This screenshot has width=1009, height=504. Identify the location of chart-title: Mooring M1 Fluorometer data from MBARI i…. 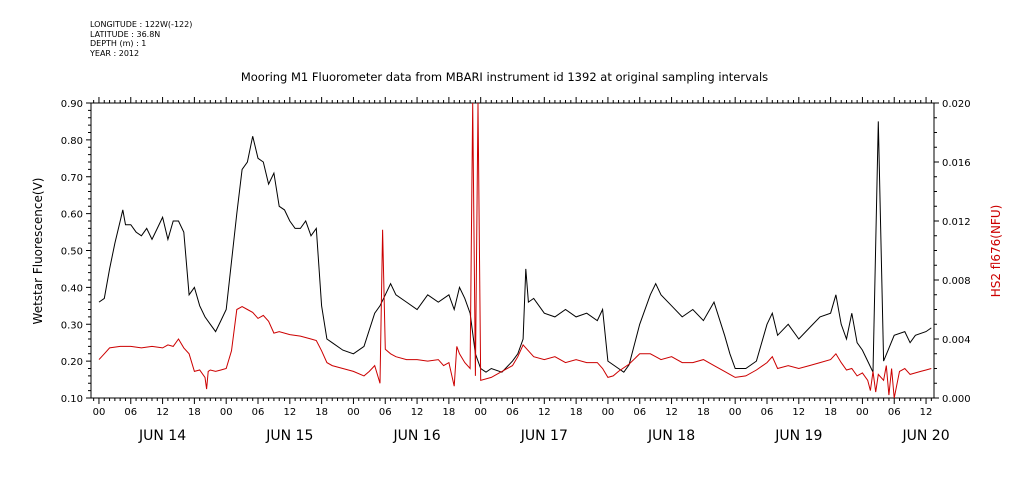
(504, 77).